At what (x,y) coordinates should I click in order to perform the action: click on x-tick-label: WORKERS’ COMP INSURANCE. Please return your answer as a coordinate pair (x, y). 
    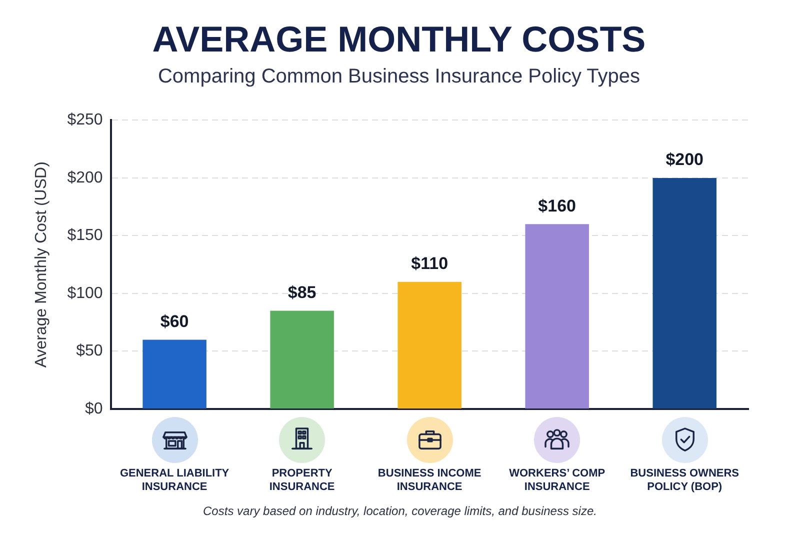
    Looking at the image, I should click on (557, 480).